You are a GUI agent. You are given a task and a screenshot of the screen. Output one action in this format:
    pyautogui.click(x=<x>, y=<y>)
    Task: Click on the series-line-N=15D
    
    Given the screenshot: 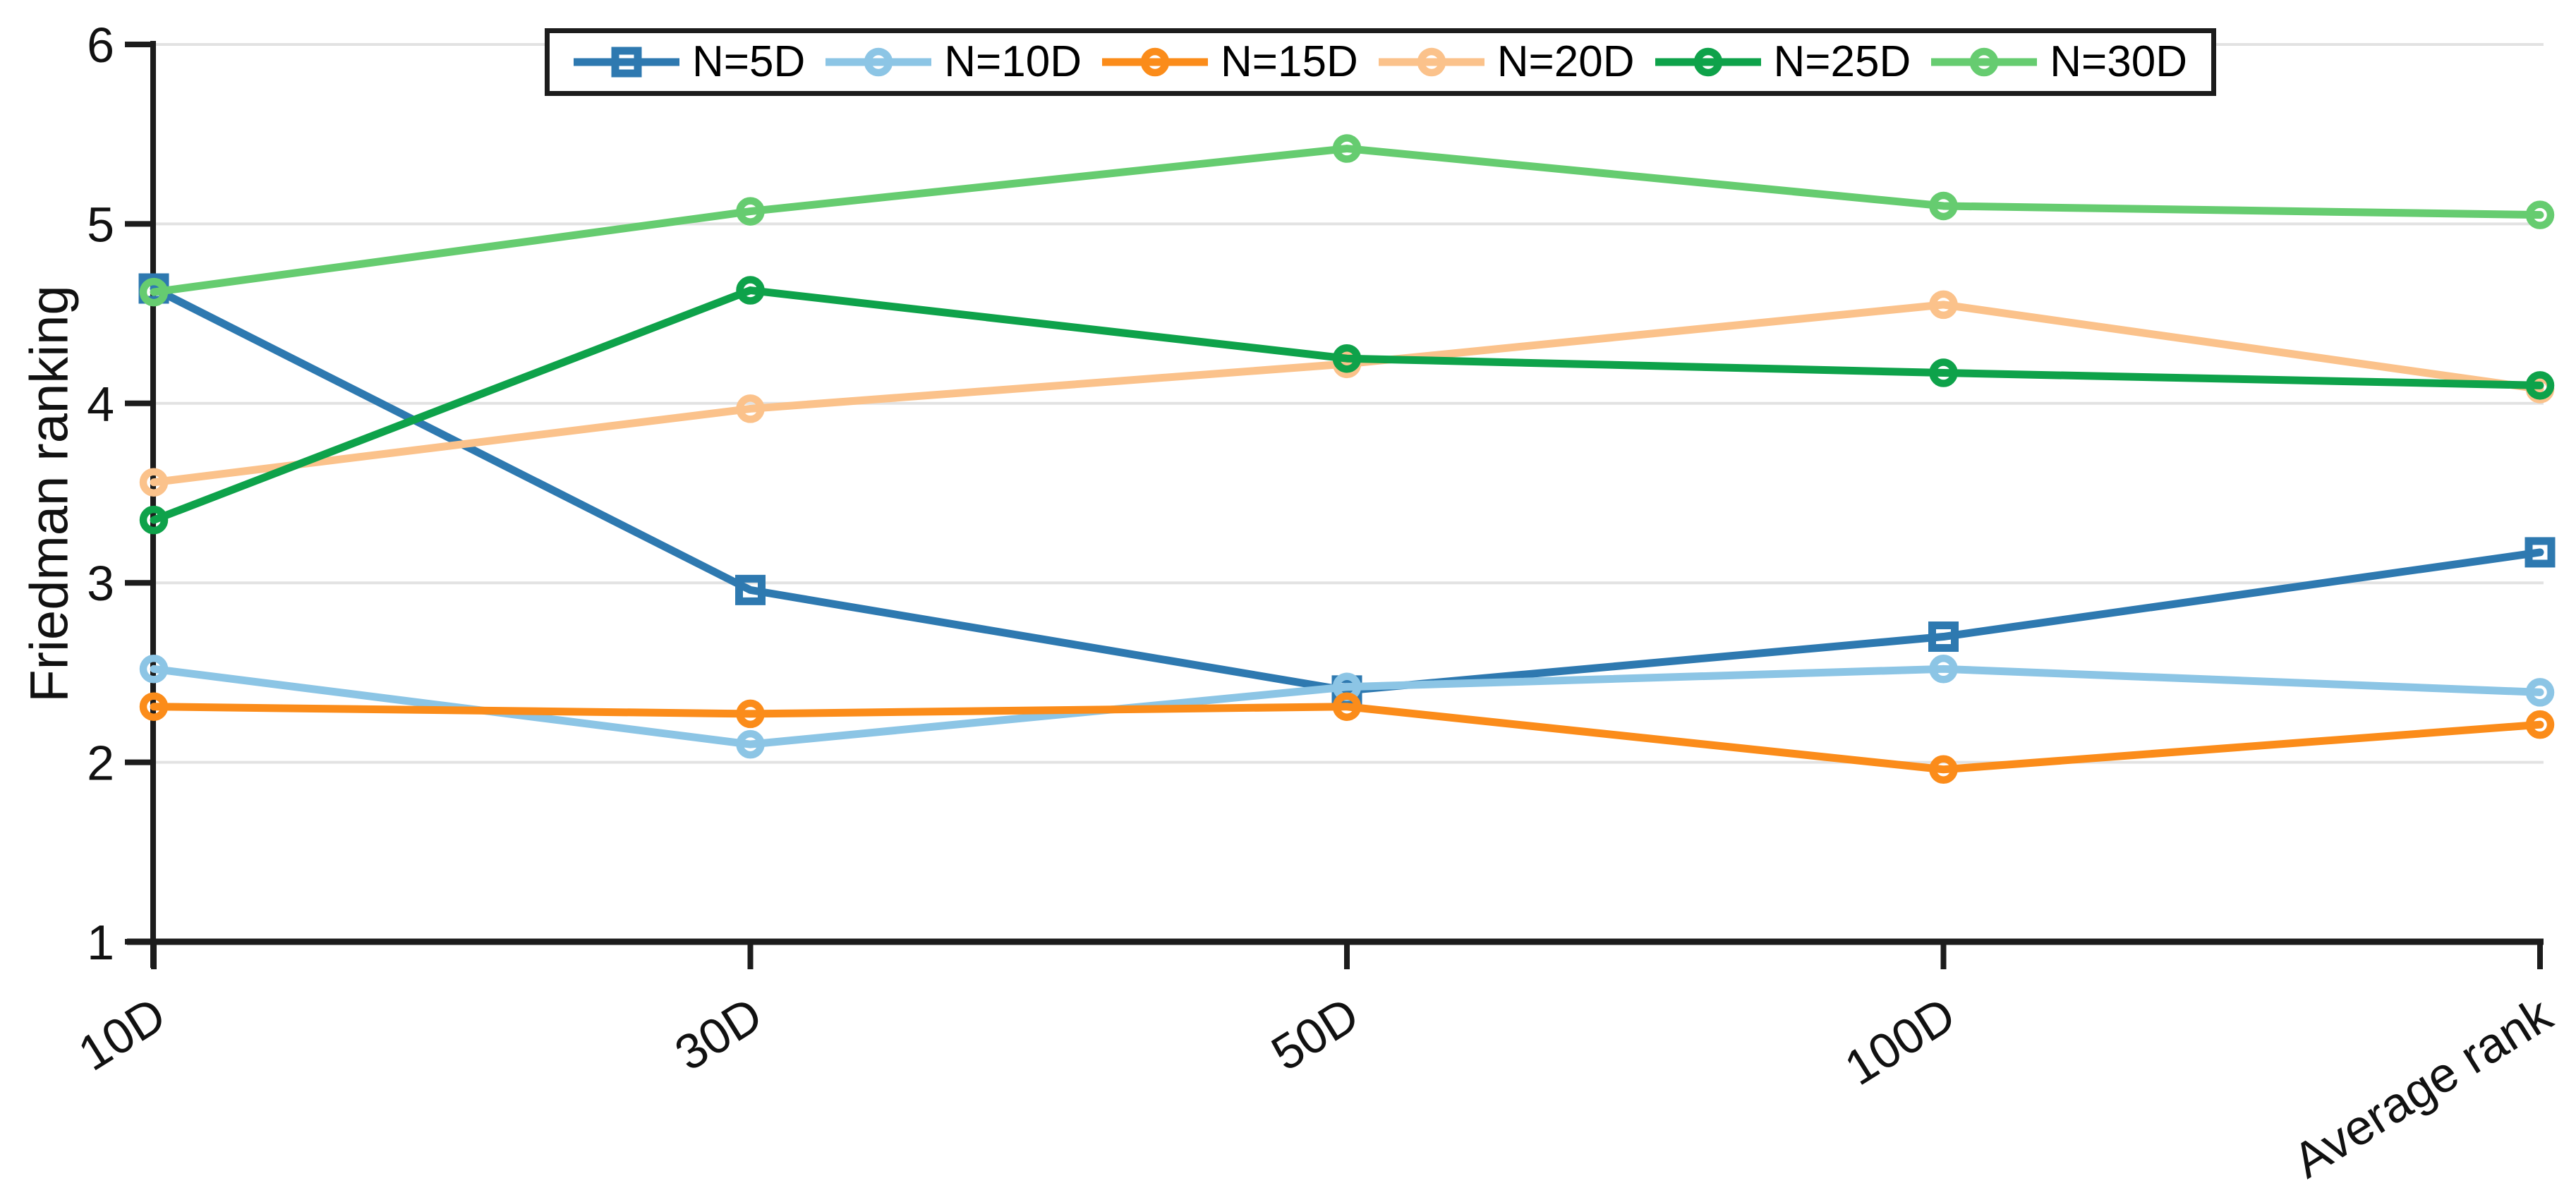 What is the action you would take?
    pyautogui.click(x=1347, y=738)
    